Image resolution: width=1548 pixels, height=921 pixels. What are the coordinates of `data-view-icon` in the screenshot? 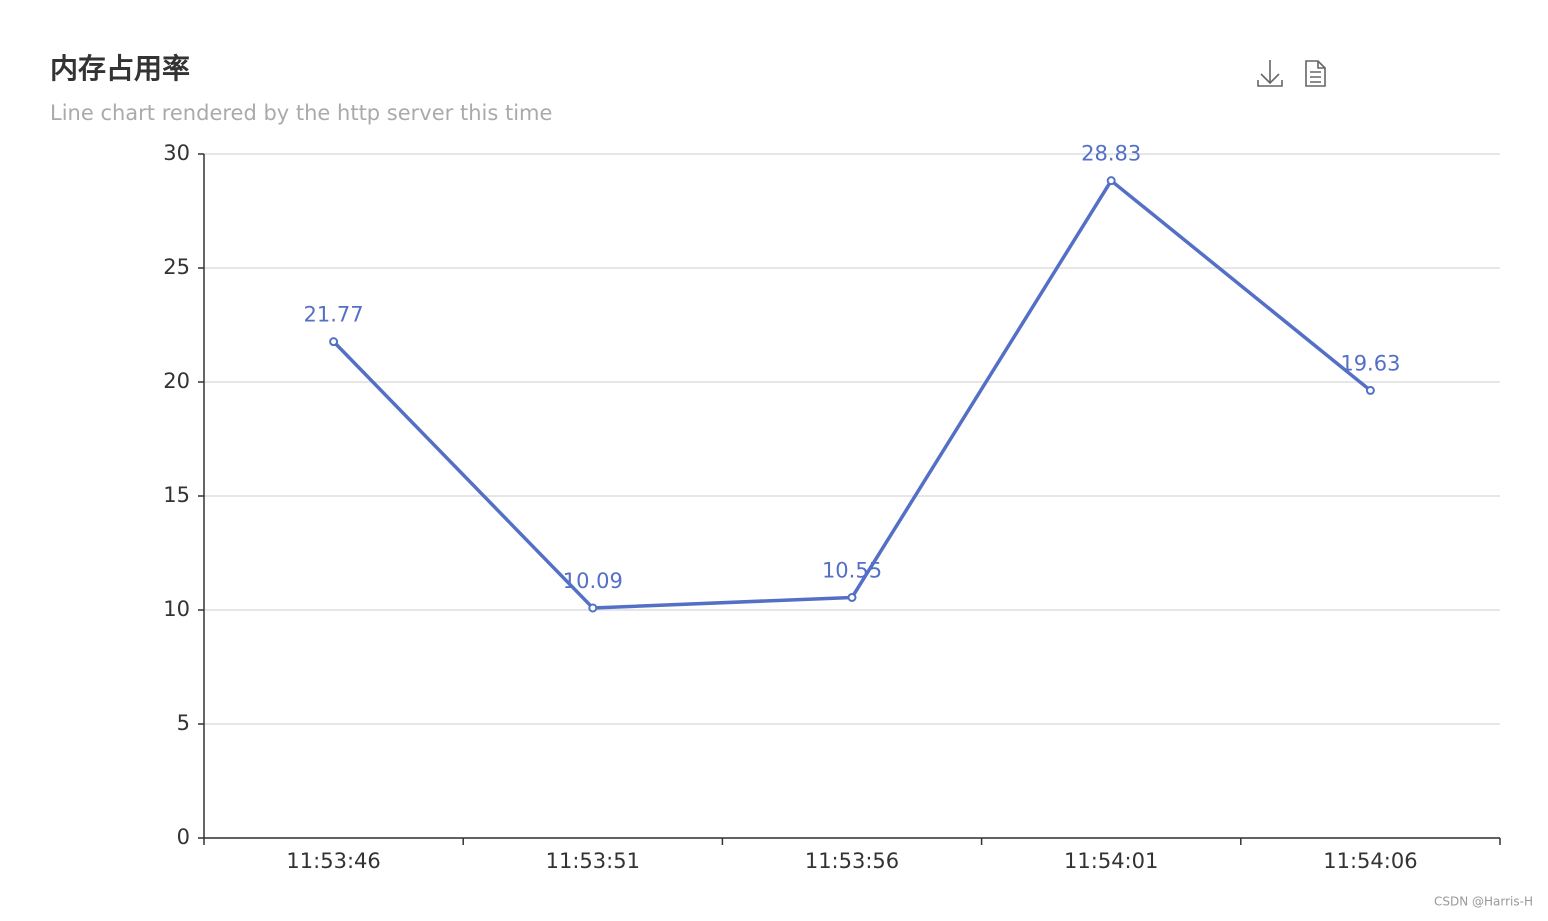 It's located at (1315, 73).